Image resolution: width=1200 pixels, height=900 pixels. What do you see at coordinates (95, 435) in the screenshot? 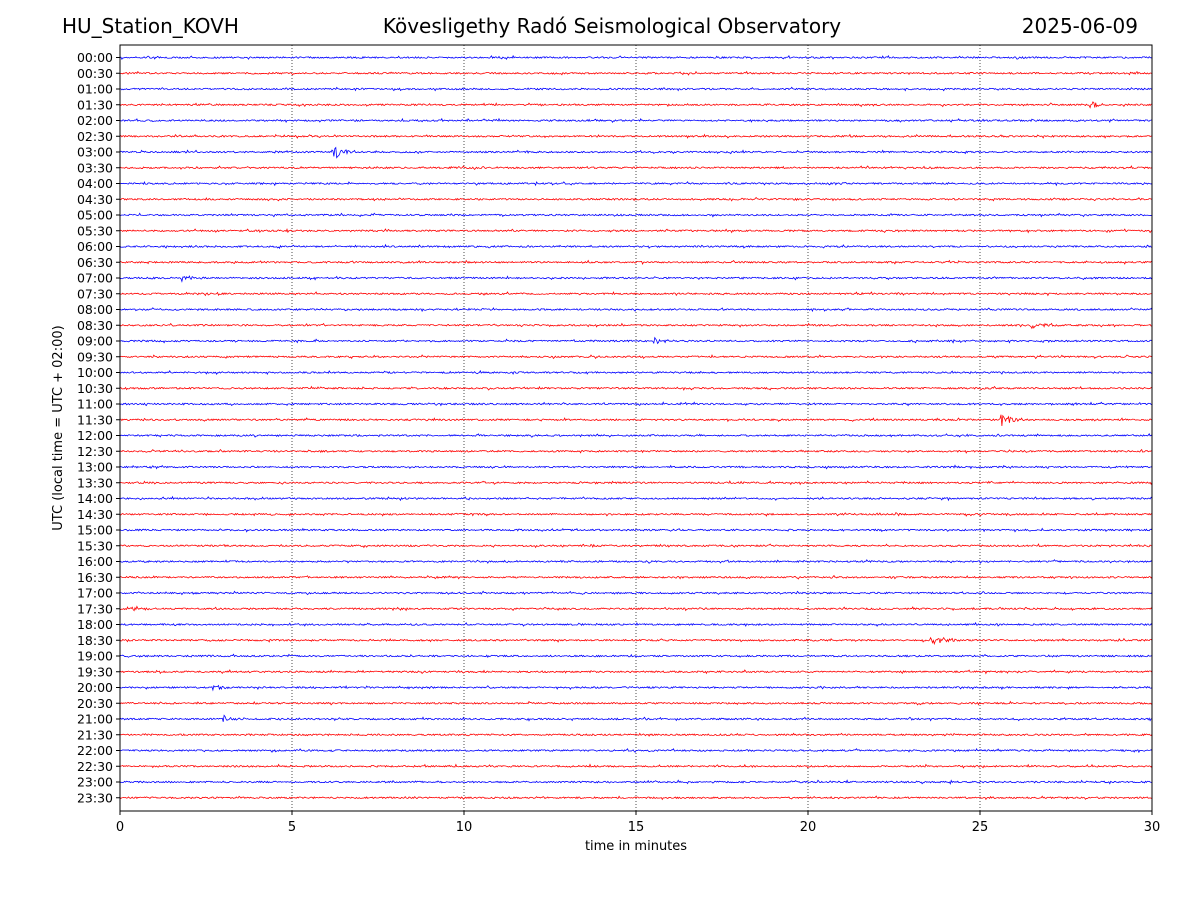
I see `row-label: 12:00` at bounding box center [95, 435].